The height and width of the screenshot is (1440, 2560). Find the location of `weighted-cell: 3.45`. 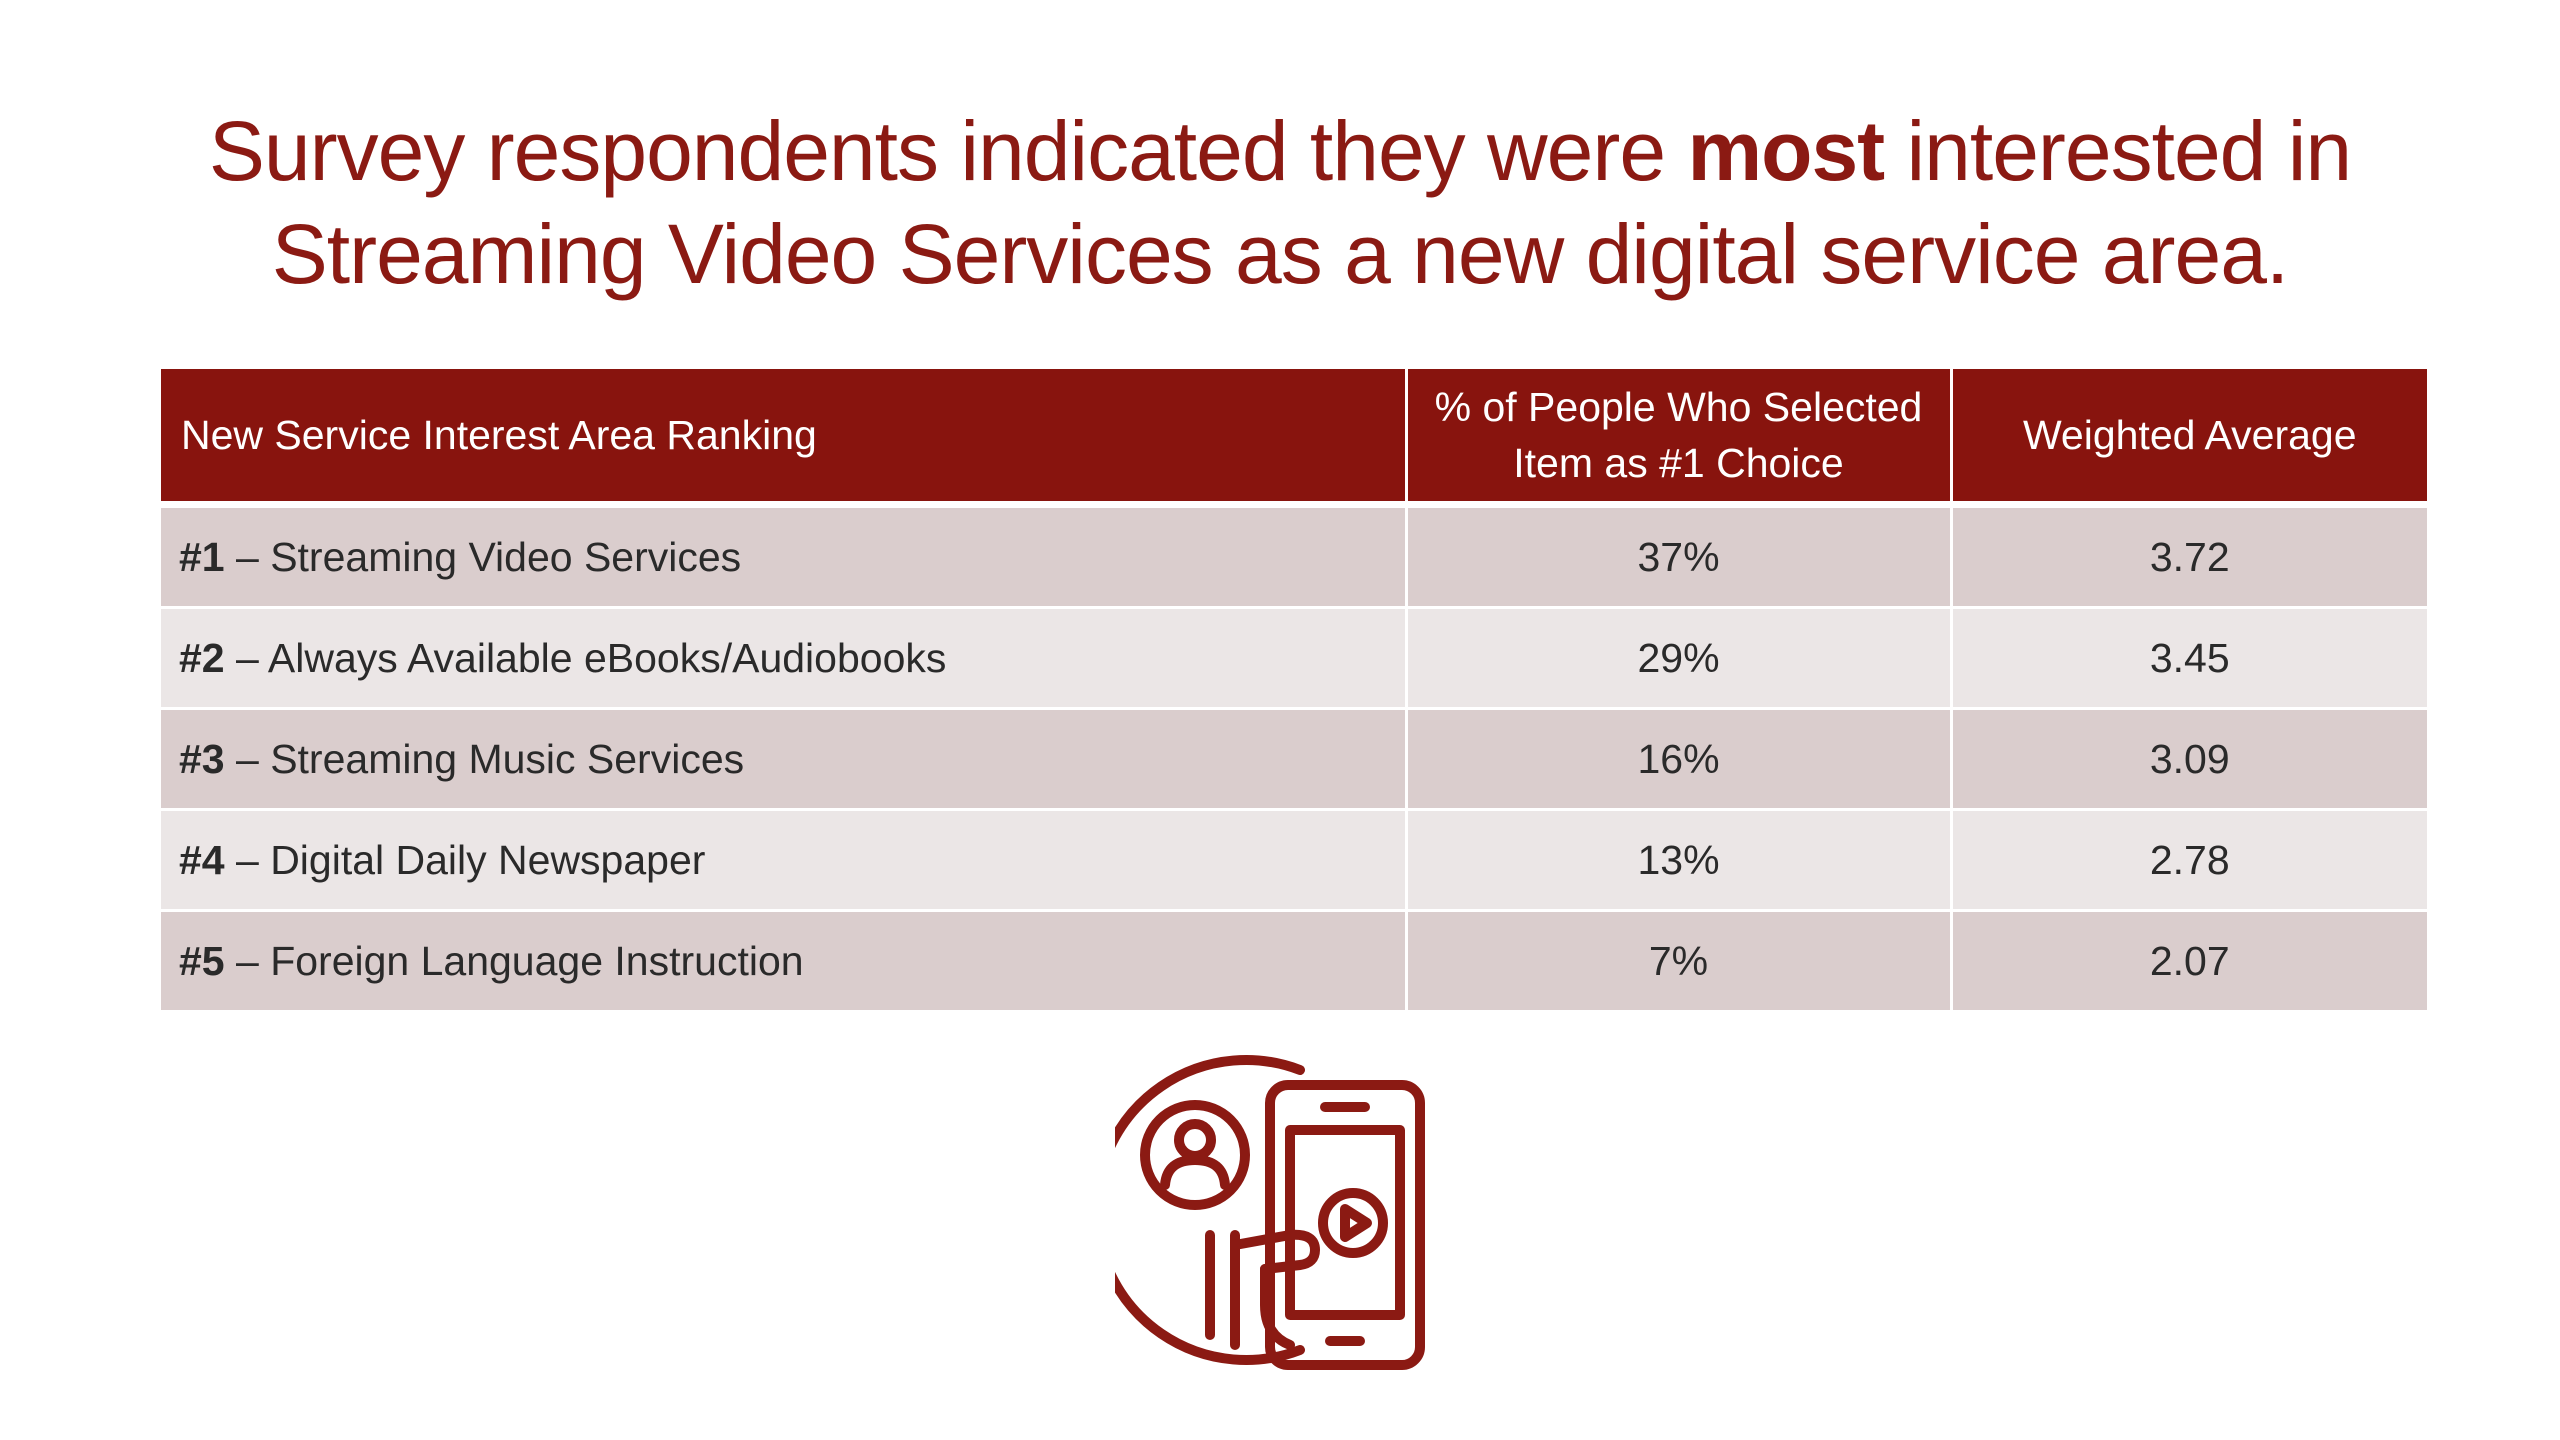

weighted-cell: 3.45 is located at coordinates (2189, 657).